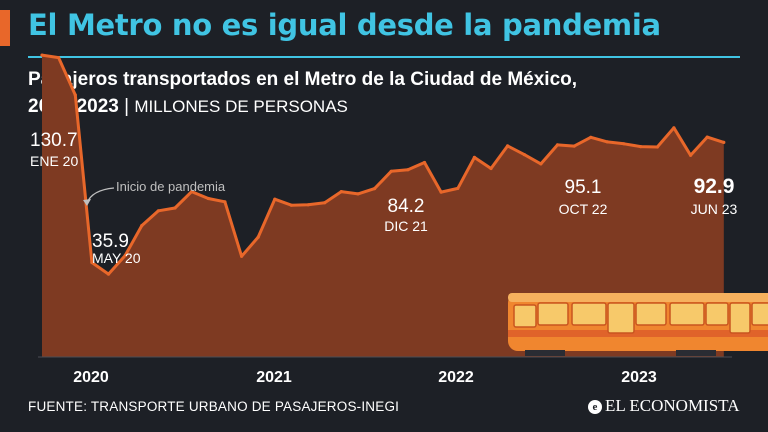 Image resolution: width=768 pixels, height=432 pixels. I want to click on annotation-date: JUN 23, so click(714, 209).